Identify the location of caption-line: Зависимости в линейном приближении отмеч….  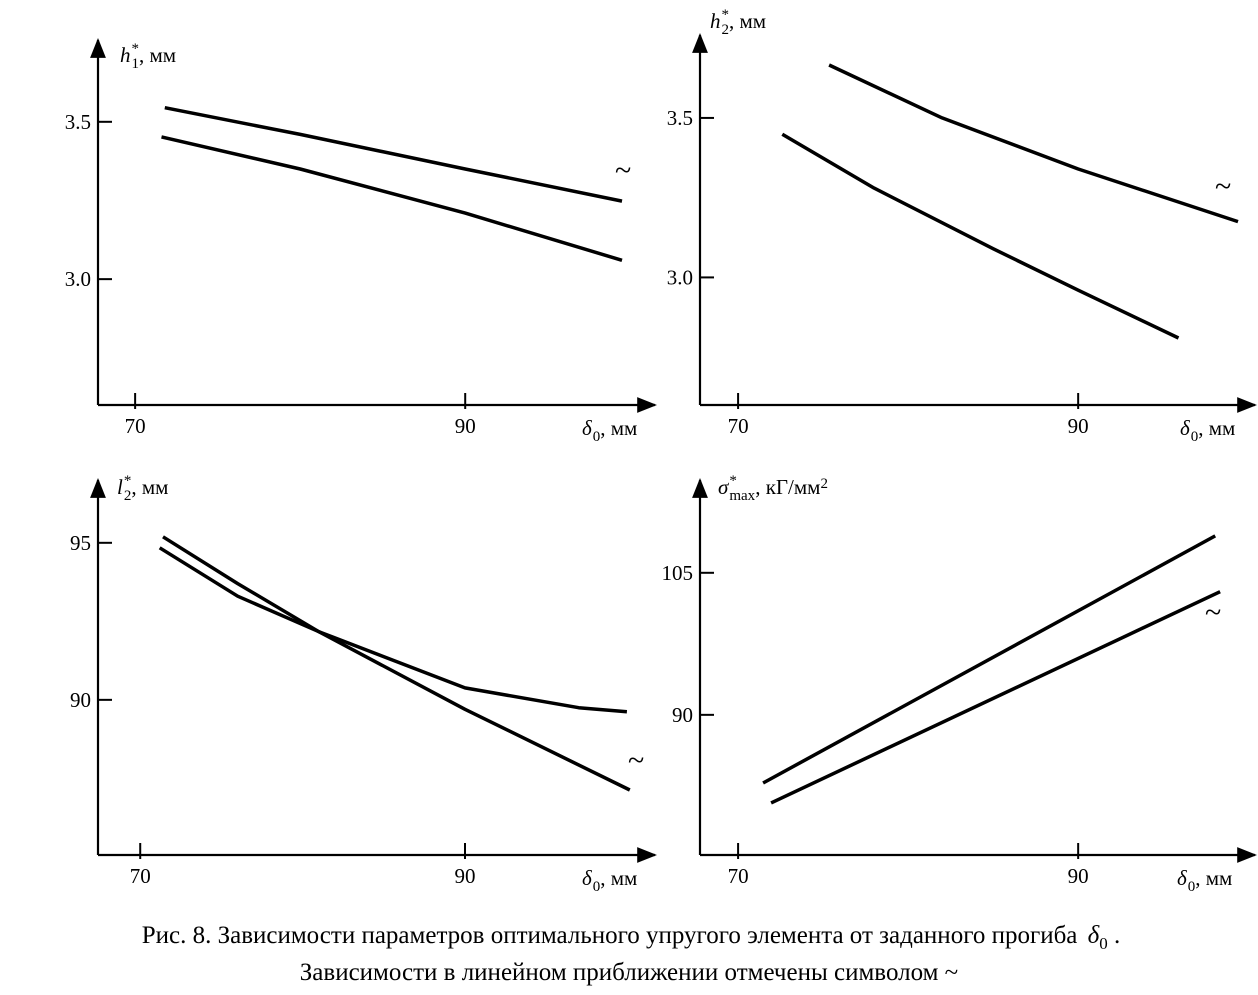
(629, 972).